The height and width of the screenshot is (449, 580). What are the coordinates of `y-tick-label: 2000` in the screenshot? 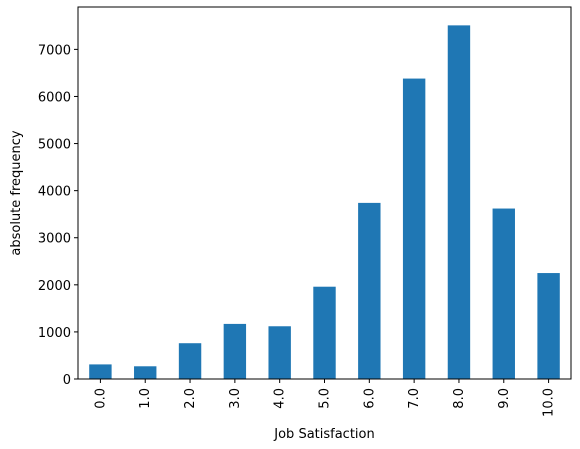 It's located at (54, 286).